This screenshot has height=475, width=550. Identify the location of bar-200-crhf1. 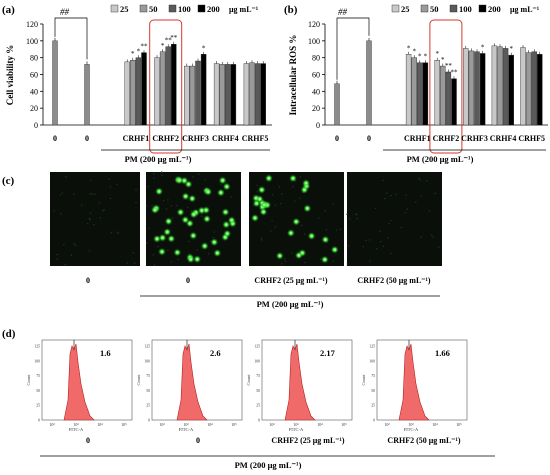
(425, 94).